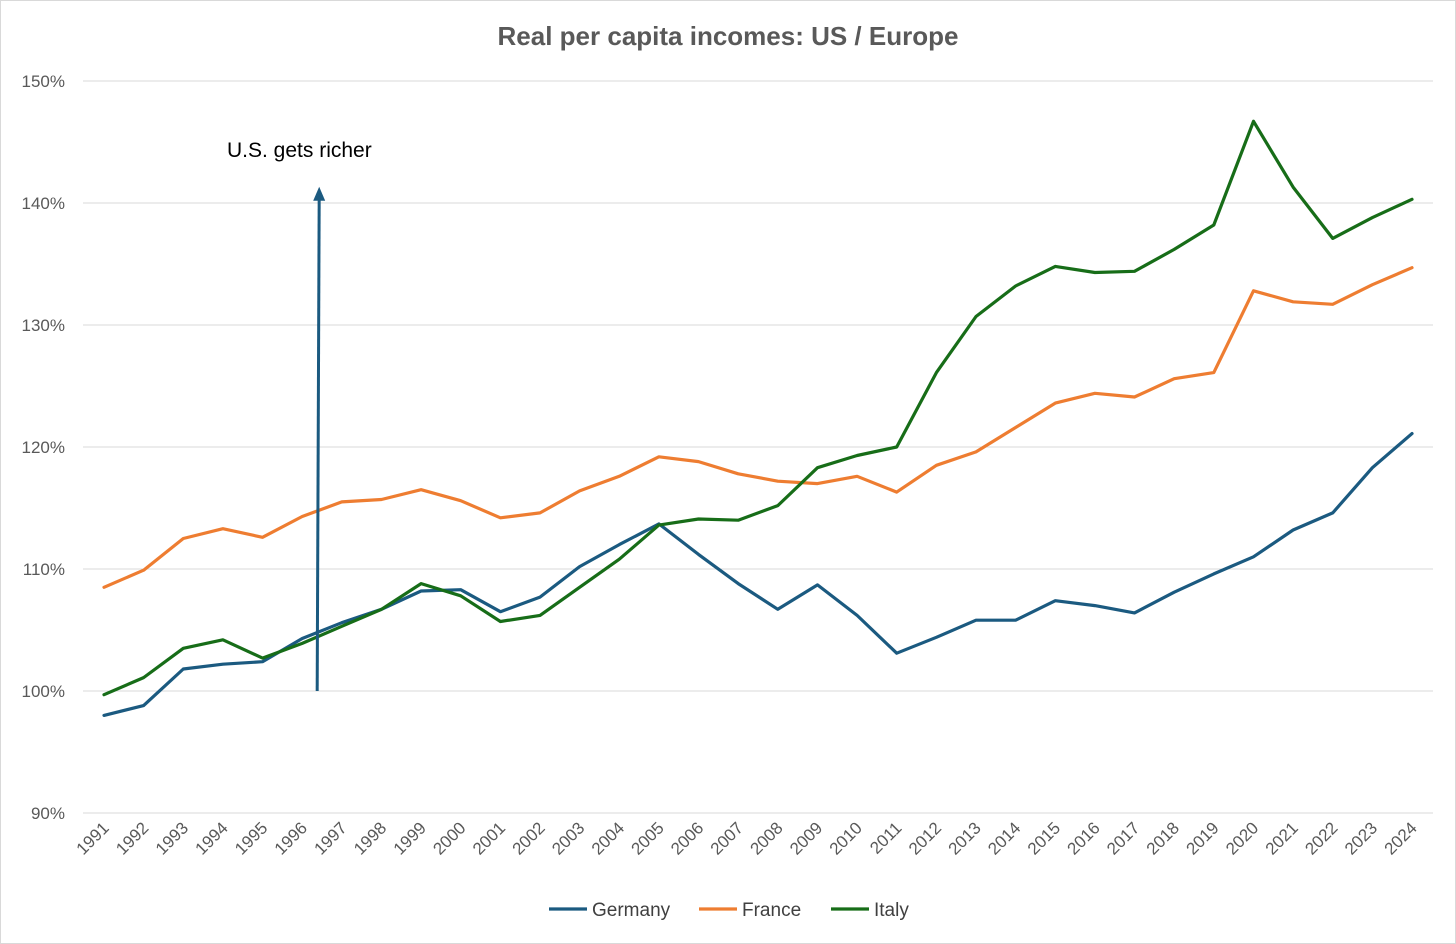  What do you see at coordinates (48, 813) in the screenshot?
I see `y-tick-label: 90%` at bounding box center [48, 813].